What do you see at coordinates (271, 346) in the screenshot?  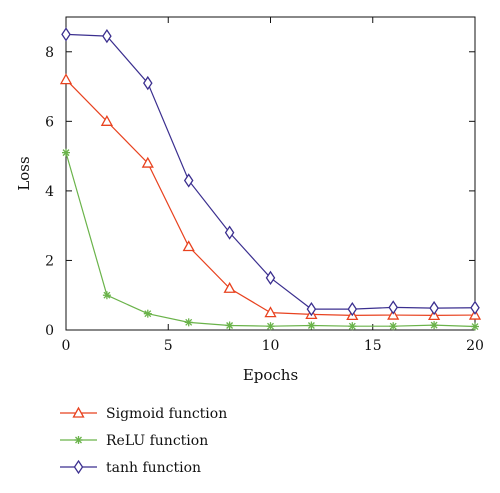 I see `x-tick-label: 10` at bounding box center [271, 346].